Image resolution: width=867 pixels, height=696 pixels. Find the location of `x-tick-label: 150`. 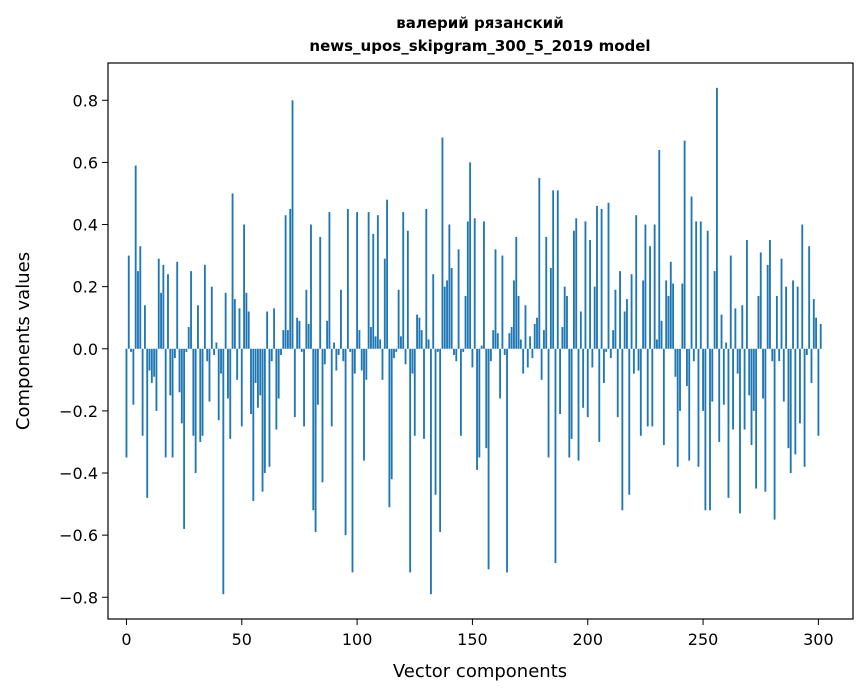

x-tick-label: 150 is located at coordinates (472, 639).